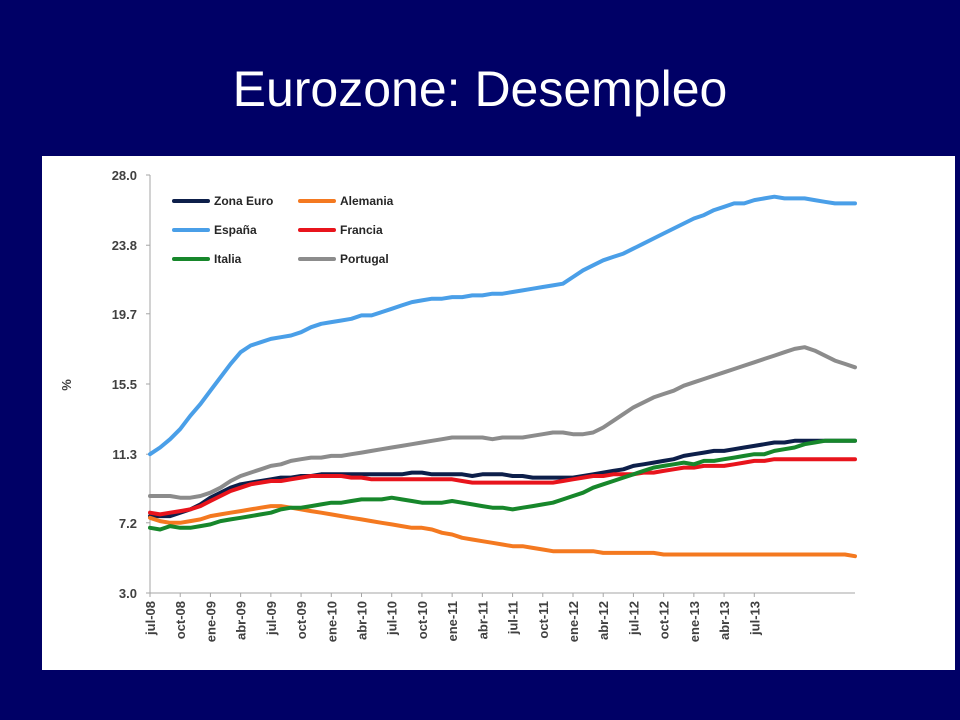 The image size is (960, 720). I want to click on series-line-alemania, so click(502, 531).